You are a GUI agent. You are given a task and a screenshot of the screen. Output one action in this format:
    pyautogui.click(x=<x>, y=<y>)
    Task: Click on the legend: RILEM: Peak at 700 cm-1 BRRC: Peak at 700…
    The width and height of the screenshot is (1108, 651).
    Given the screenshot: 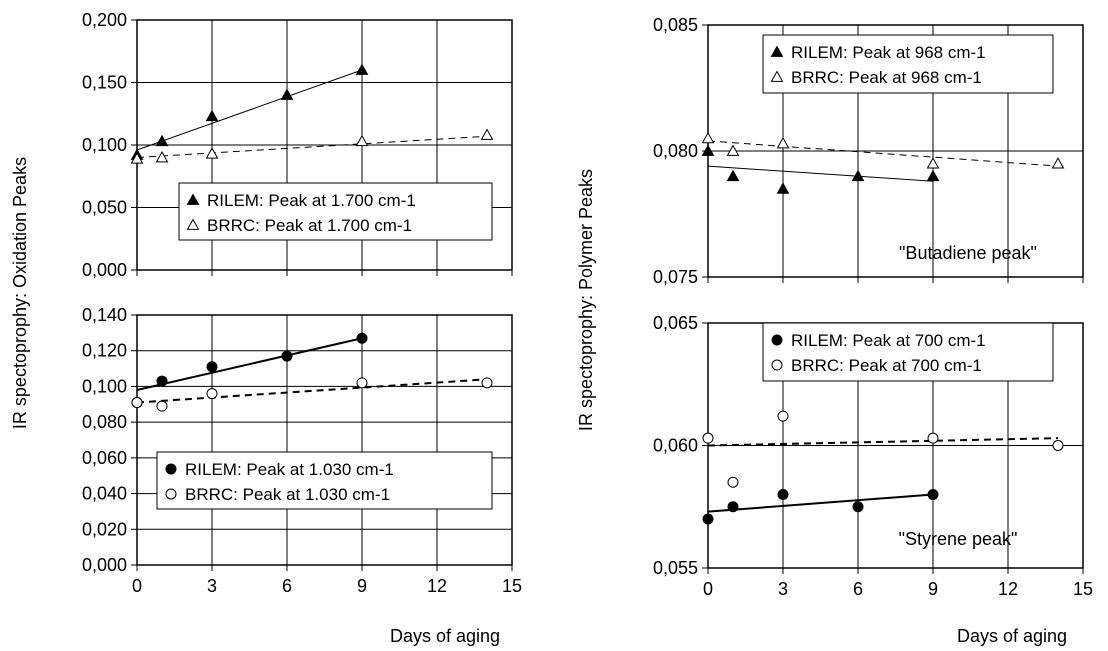 What is the action you would take?
    pyautogui.click(x=908, y=352)
    